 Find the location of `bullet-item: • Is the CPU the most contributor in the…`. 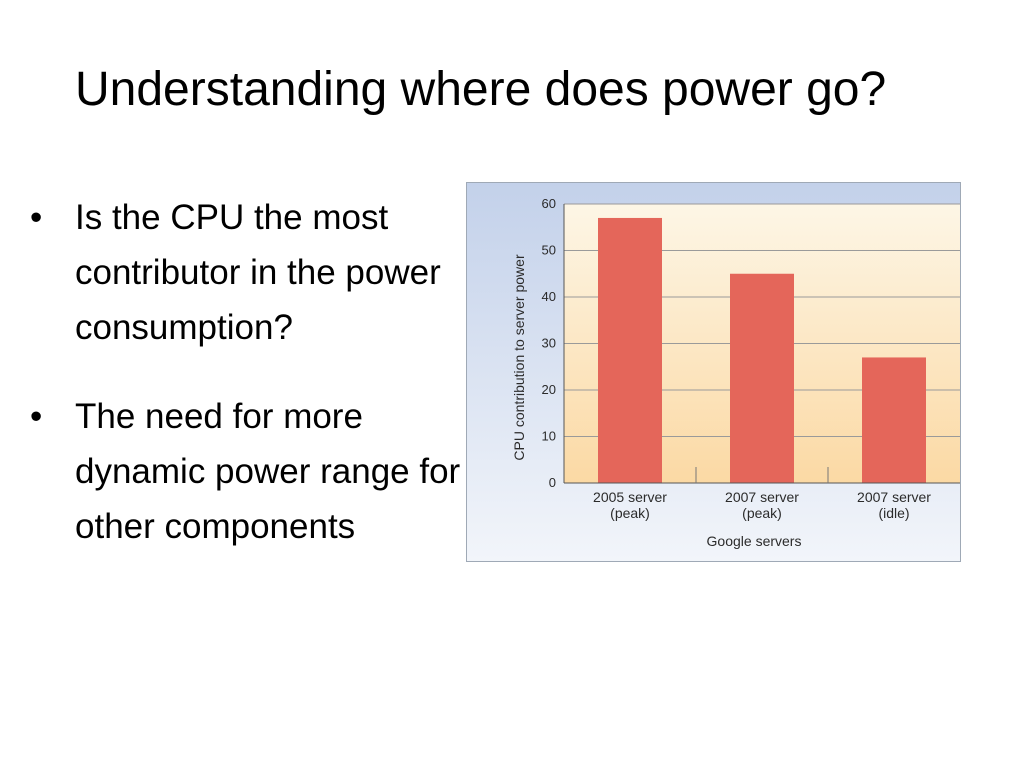

bullet-item: • Is the CPU the most contributor in the… is located at coordinates (250, 272).